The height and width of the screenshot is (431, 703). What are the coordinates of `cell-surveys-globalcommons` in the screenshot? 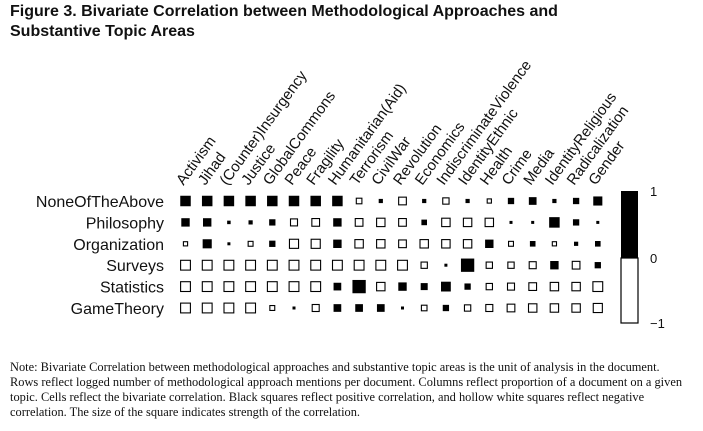 It's located at (272, 265).